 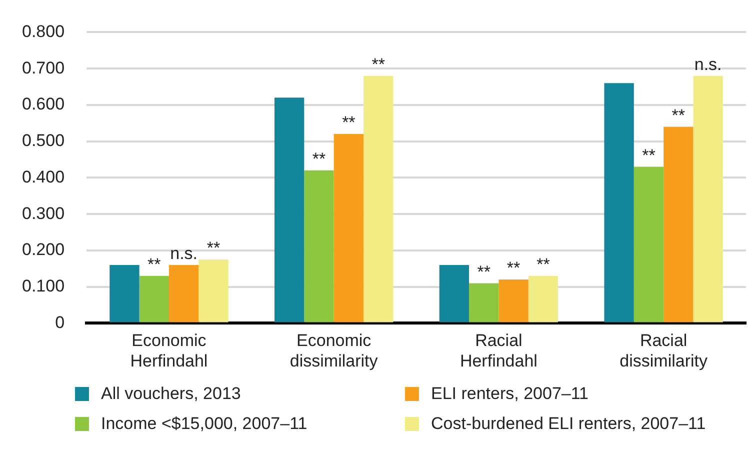 What do you see at coordinates (510, 394) in the screenshot?
I see `legend-label: ELI renters, 2007–11` at bounding box center [510, 394].